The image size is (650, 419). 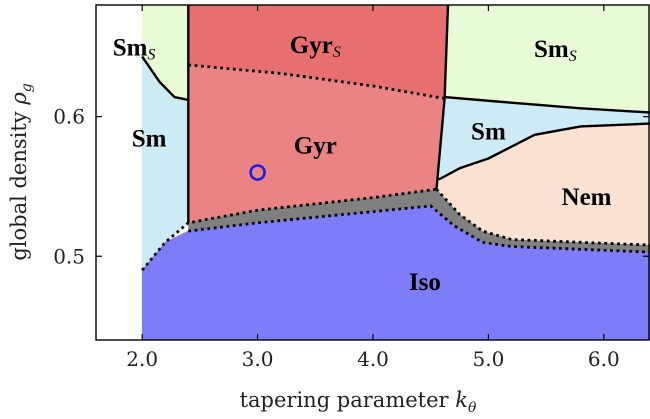 I want to click on y-tick-label: 0.6, so click(x=69, y=117).